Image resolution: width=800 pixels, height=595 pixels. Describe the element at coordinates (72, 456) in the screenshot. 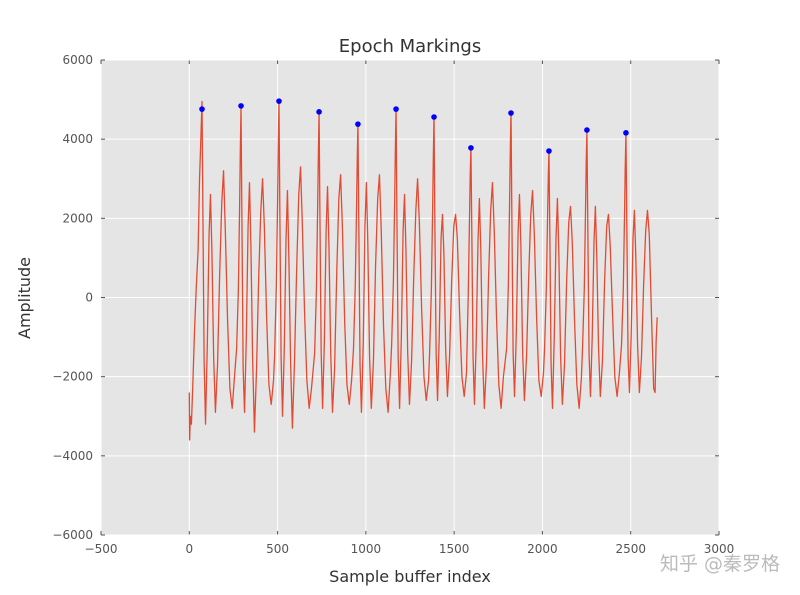

I see `y-tick-label: −4000` at that location.